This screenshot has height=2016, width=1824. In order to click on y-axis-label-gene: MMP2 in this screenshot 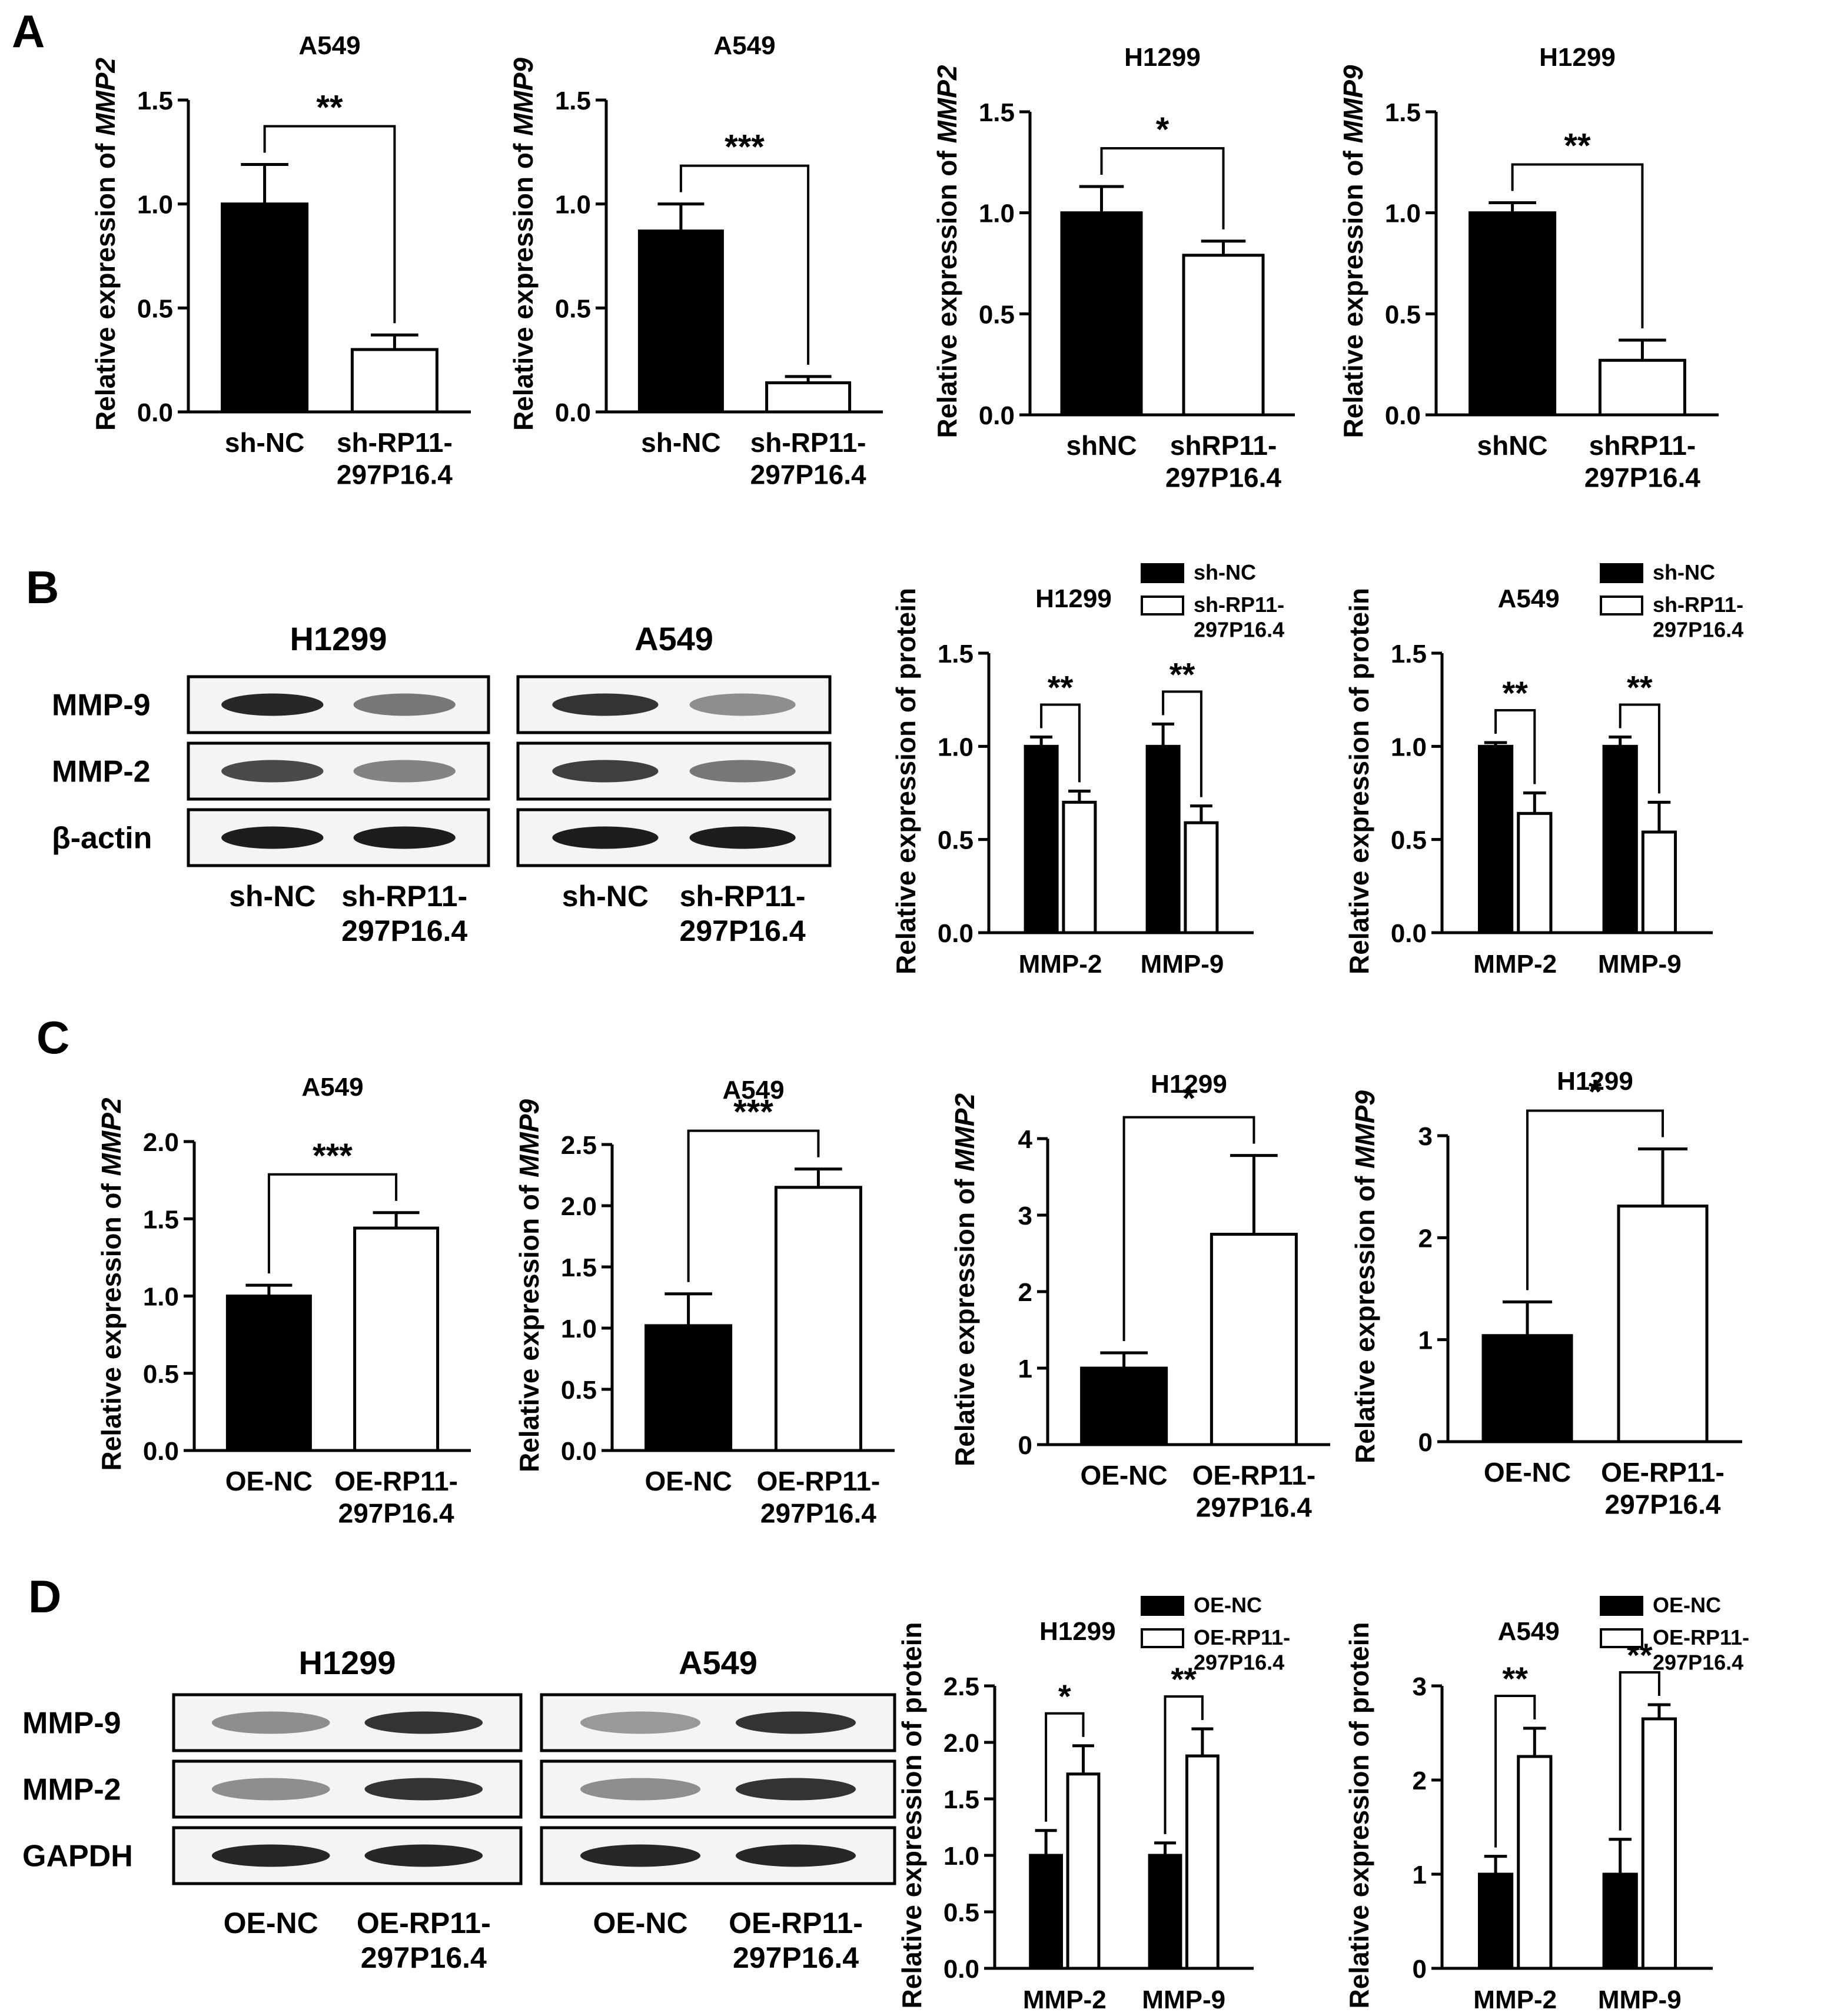, I will do `click(112, 1136)`.